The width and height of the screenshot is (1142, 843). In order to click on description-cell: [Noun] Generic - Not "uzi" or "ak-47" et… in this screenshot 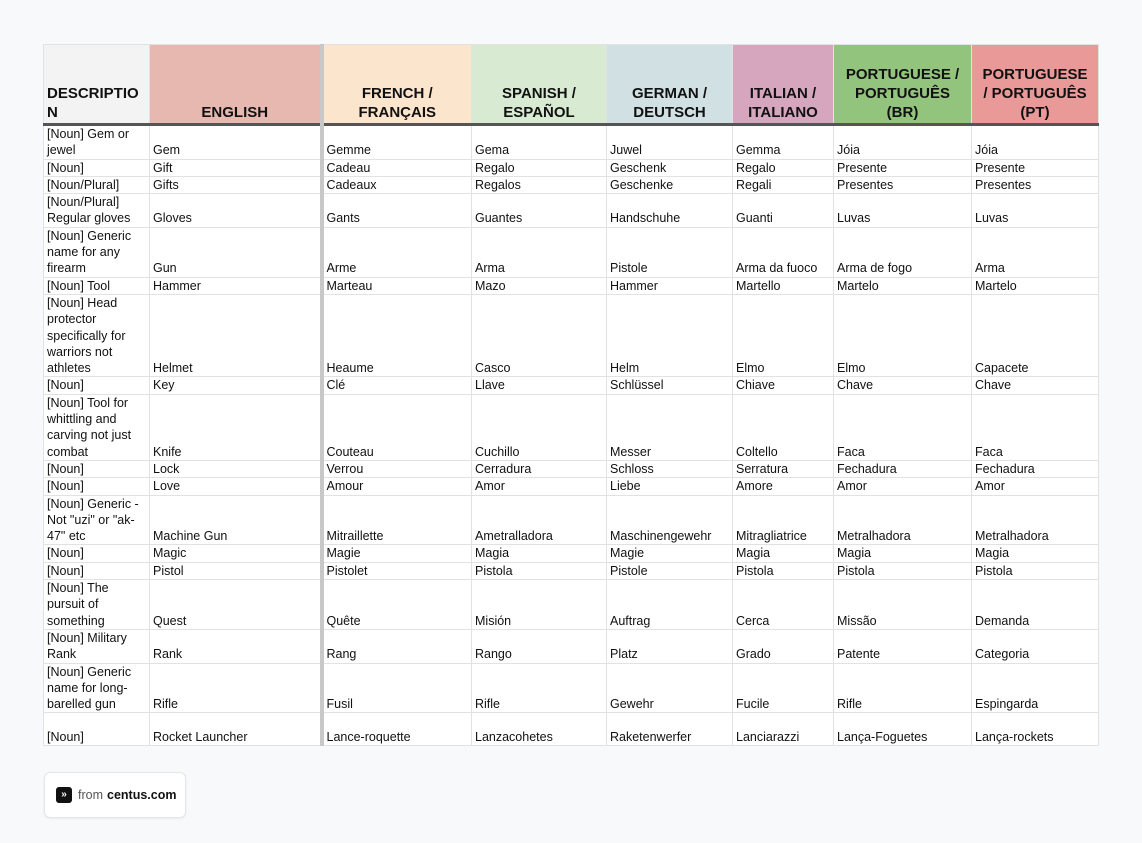, I will do `click(96, 520)`.